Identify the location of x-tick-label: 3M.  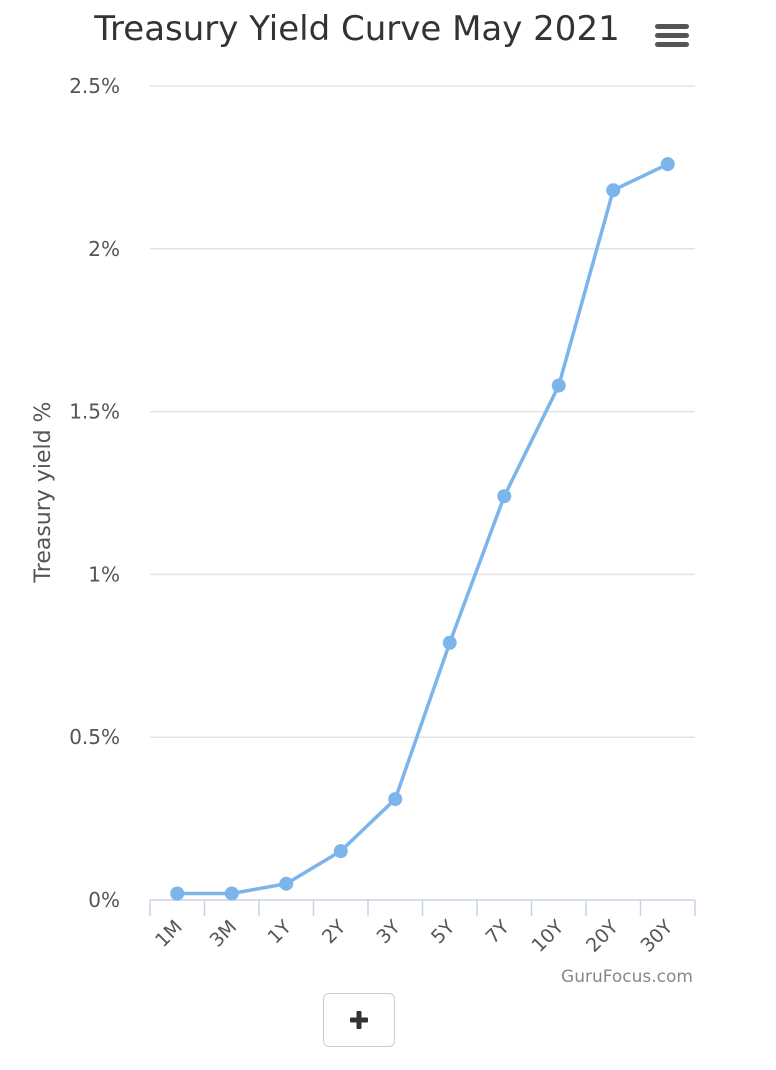
(224, 934).